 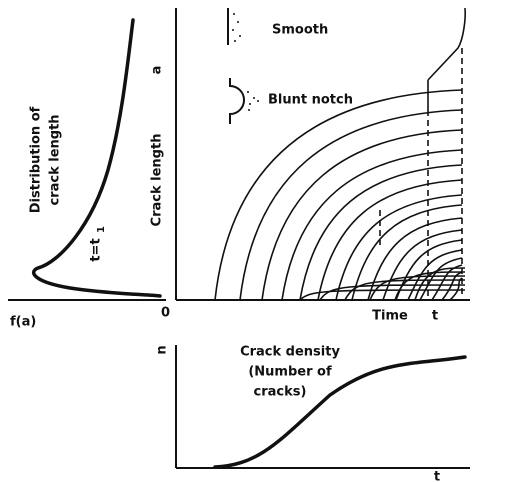 I want to click on main-ysymbol: a, so click(x=157, y=70).